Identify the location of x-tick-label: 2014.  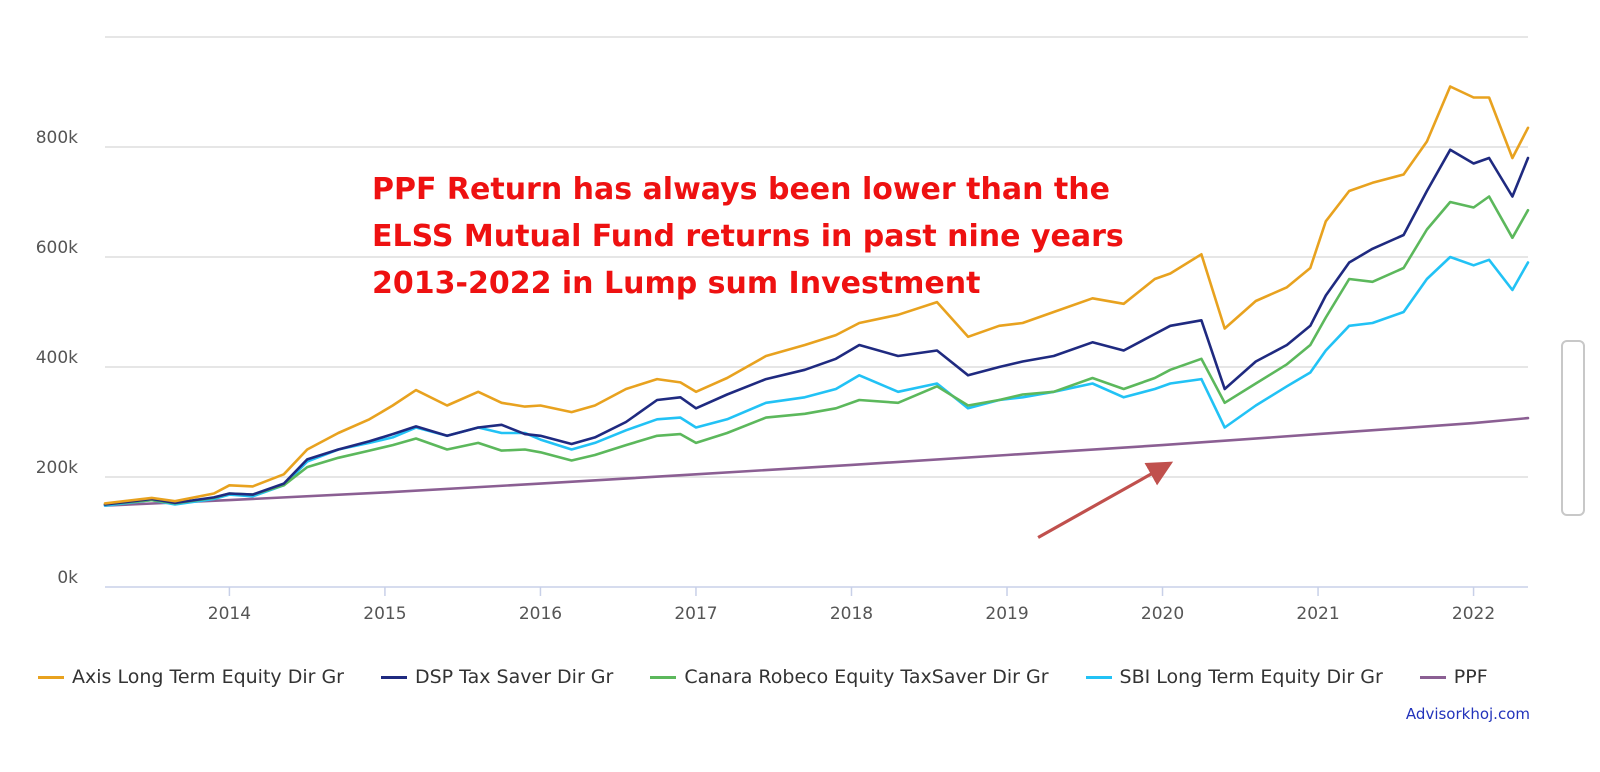
(229, 614).